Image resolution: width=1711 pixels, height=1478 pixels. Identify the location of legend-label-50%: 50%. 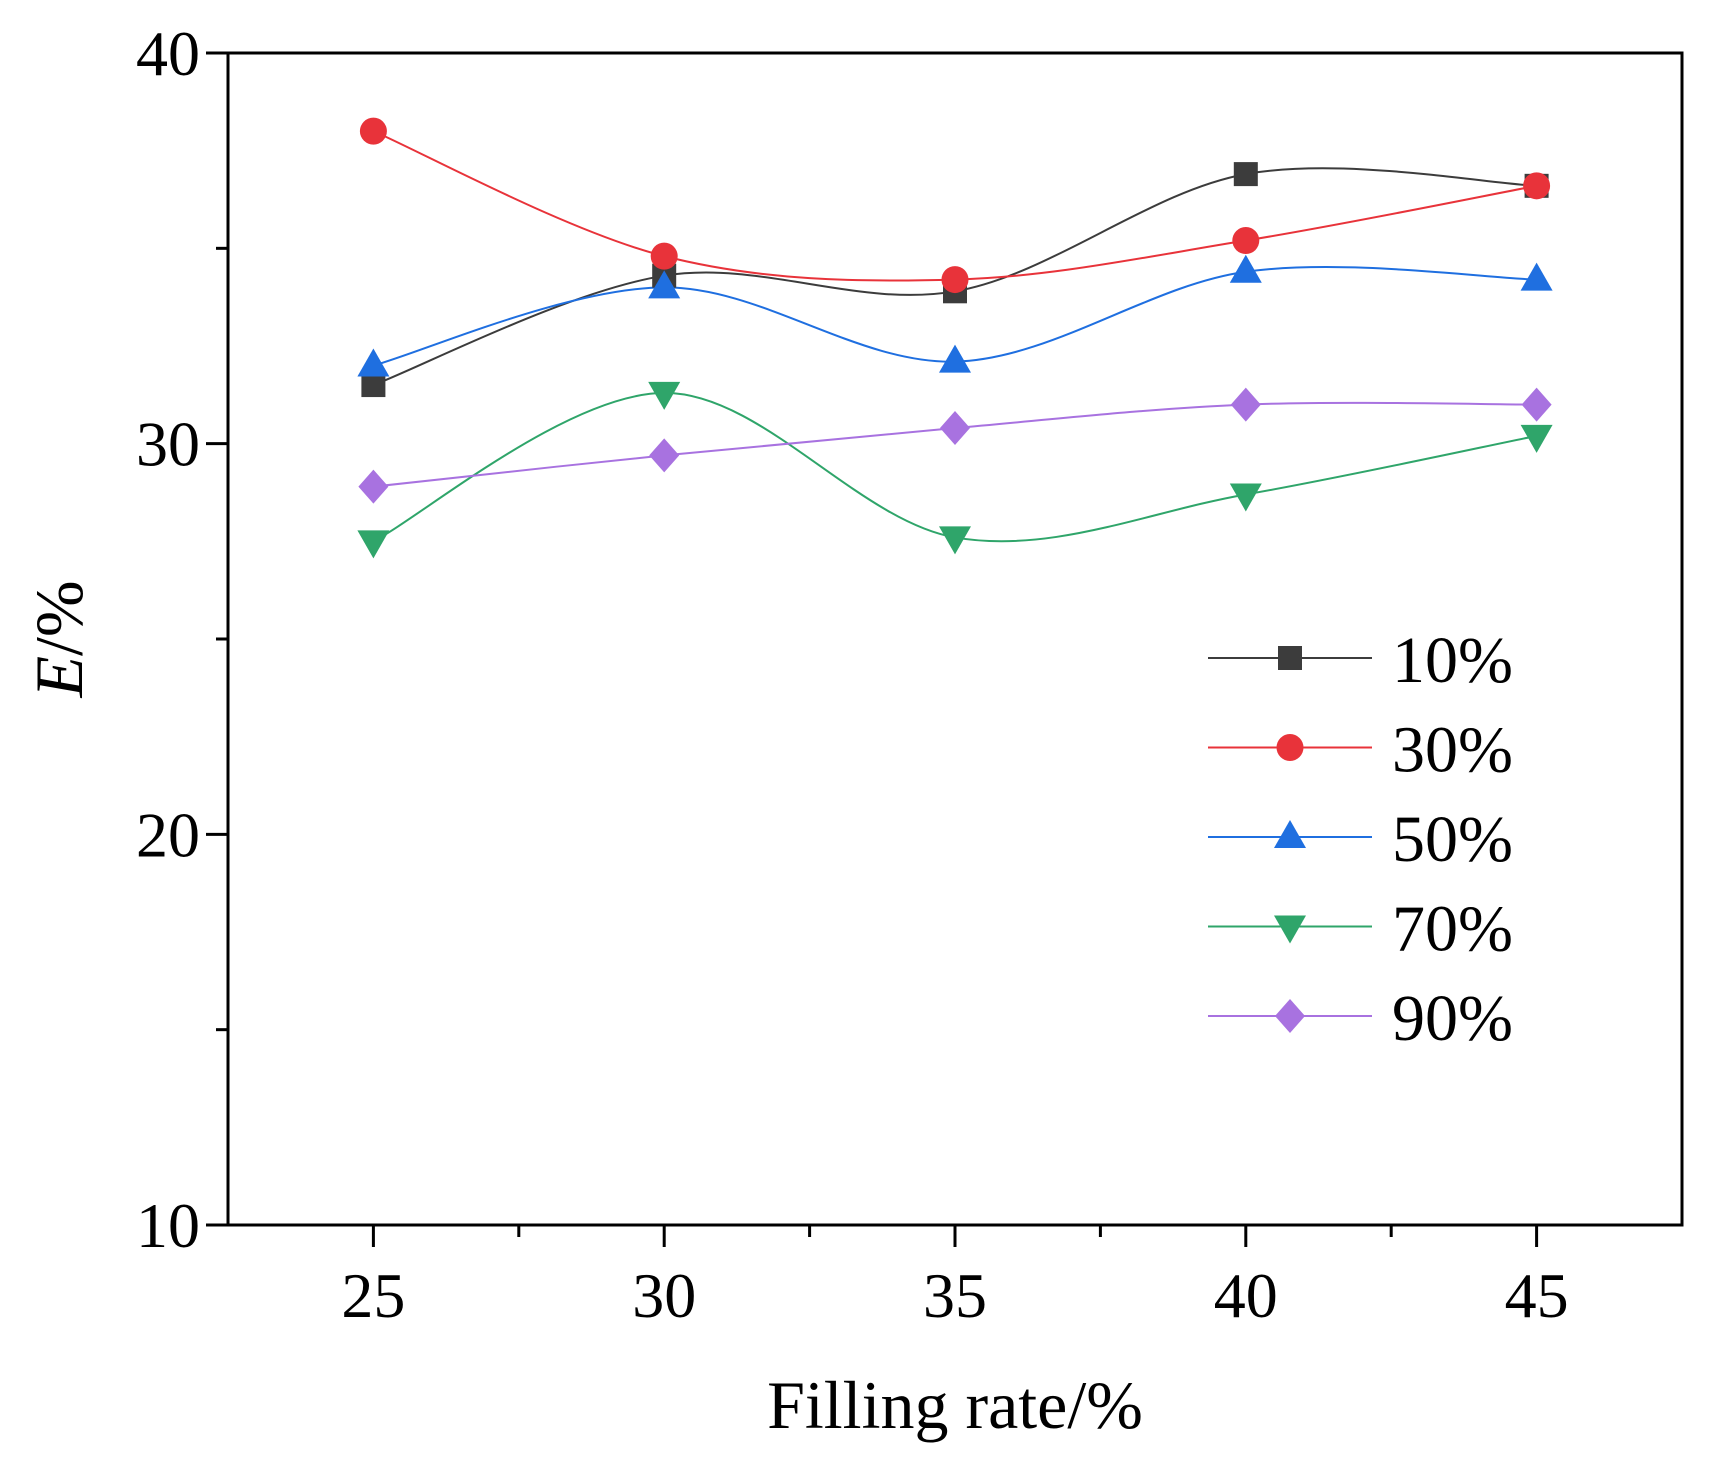
(1452, 839).